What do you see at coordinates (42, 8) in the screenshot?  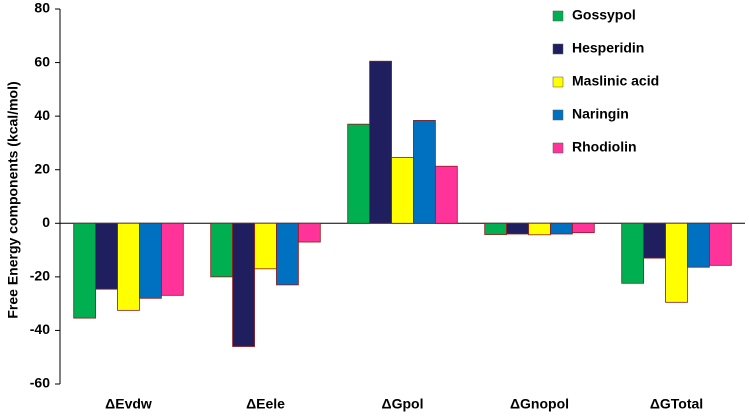 I see `y-tick-label: 80` at bounding box center [42, 8].